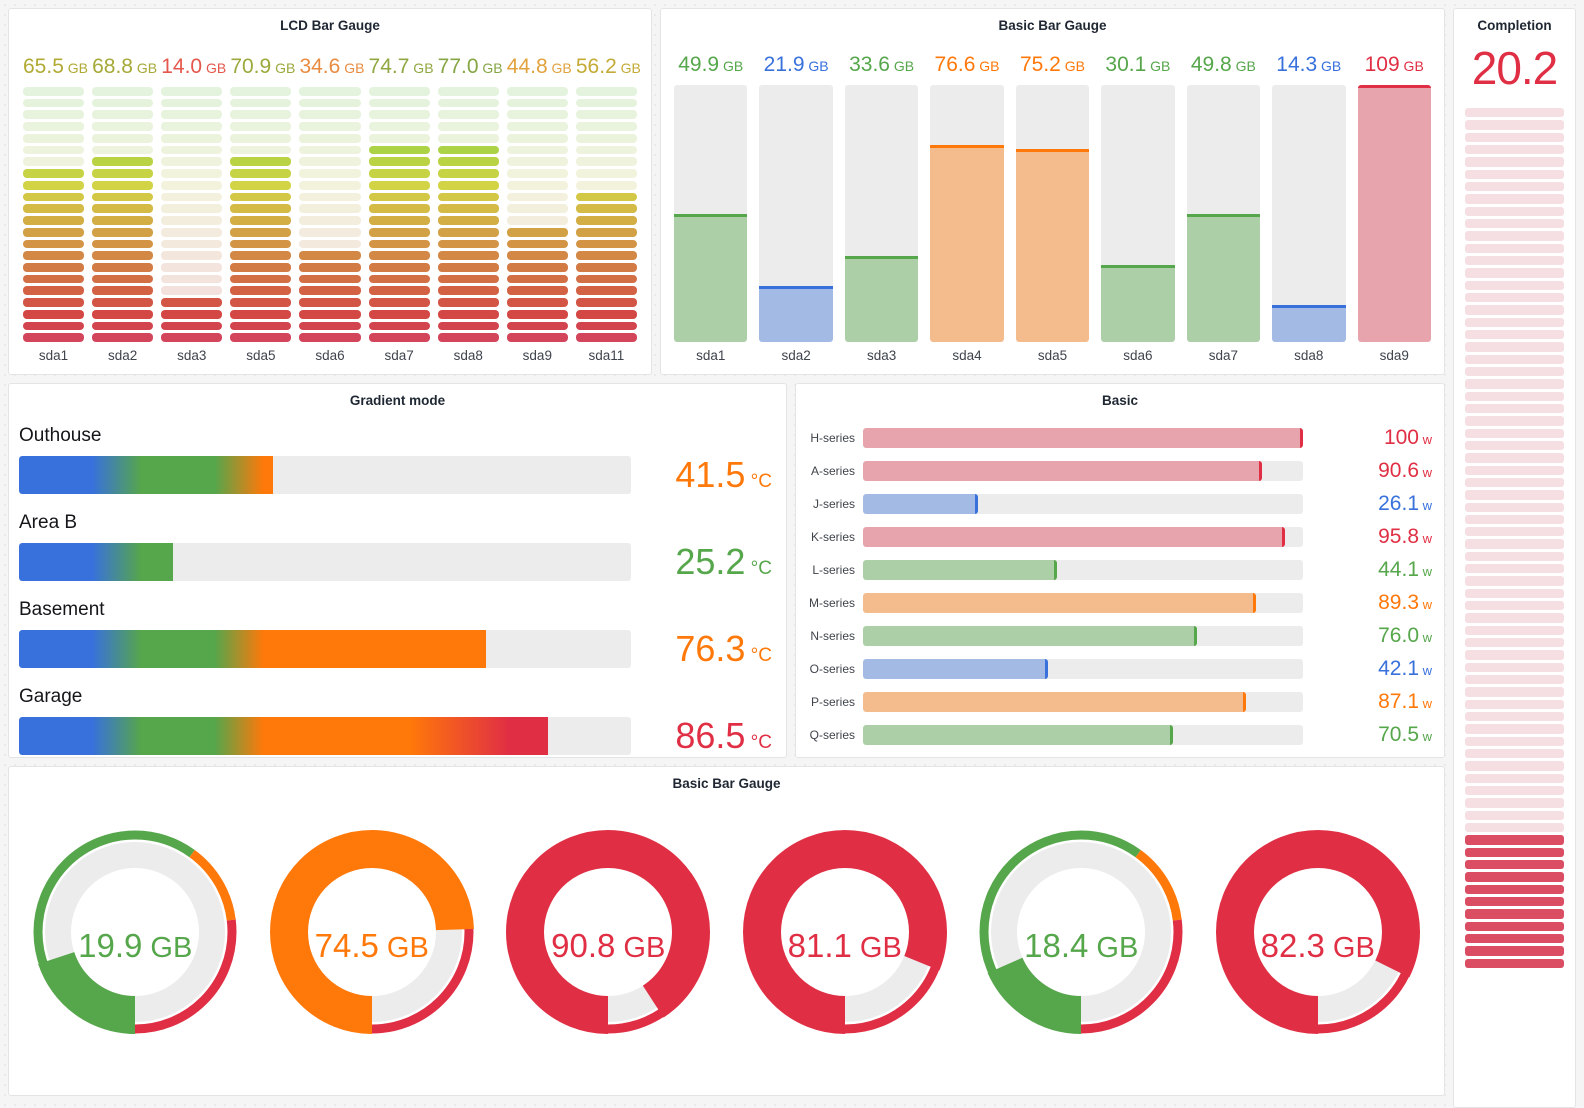 Image resolution: width=1584 pixels, height=1108 pixels. What do you see at coordinates (397, 400) in the screenshot?
I see `panel-title: Gradient mode` at bounding box center [397, 400].